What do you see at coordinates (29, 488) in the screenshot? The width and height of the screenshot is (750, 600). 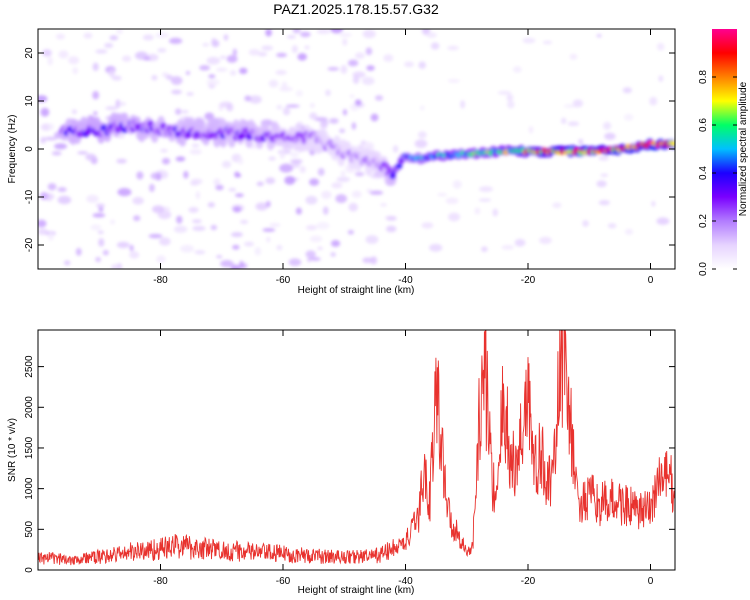 I see `y-tick-label: 1000` at bounding box center [29, 488].